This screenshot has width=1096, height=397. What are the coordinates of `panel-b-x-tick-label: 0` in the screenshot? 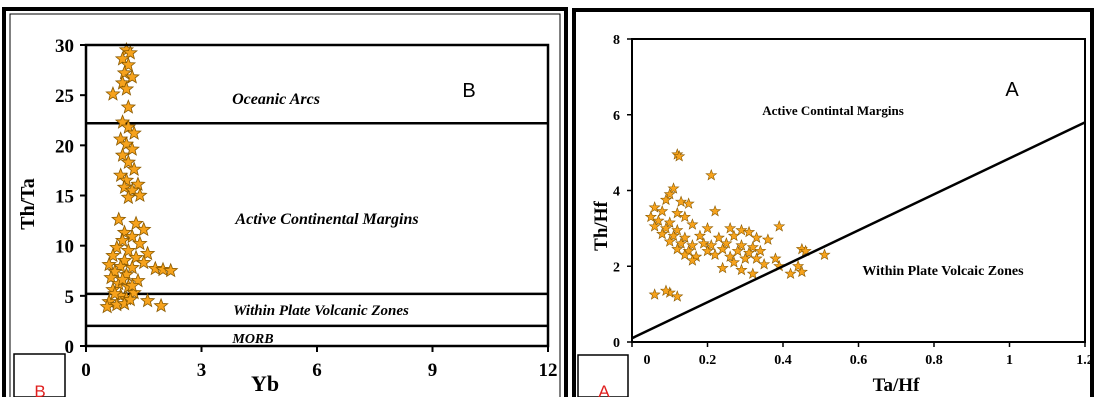 It's located at (86, 370).